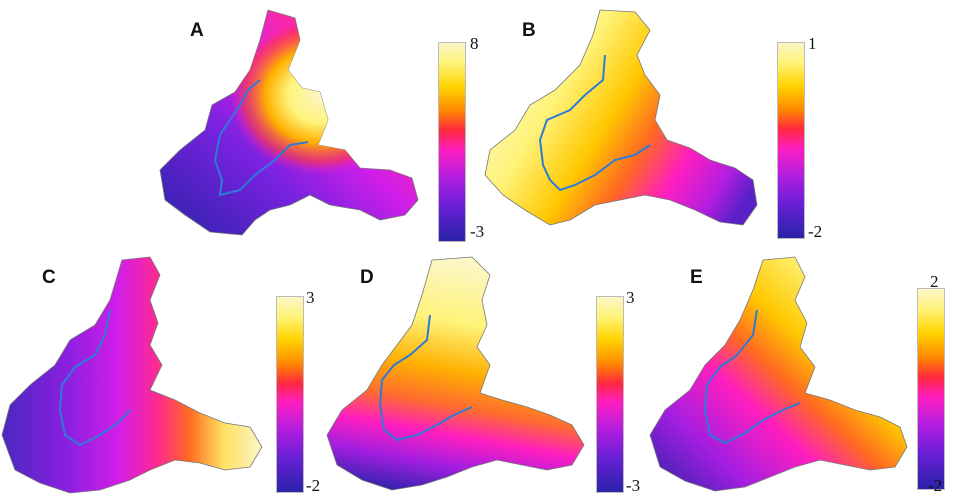 This screenshot has width=955, height=497. Describe the element at coordinates (934, 281) in the screenshot. I see `colorbar-e-max: 2` at that location.